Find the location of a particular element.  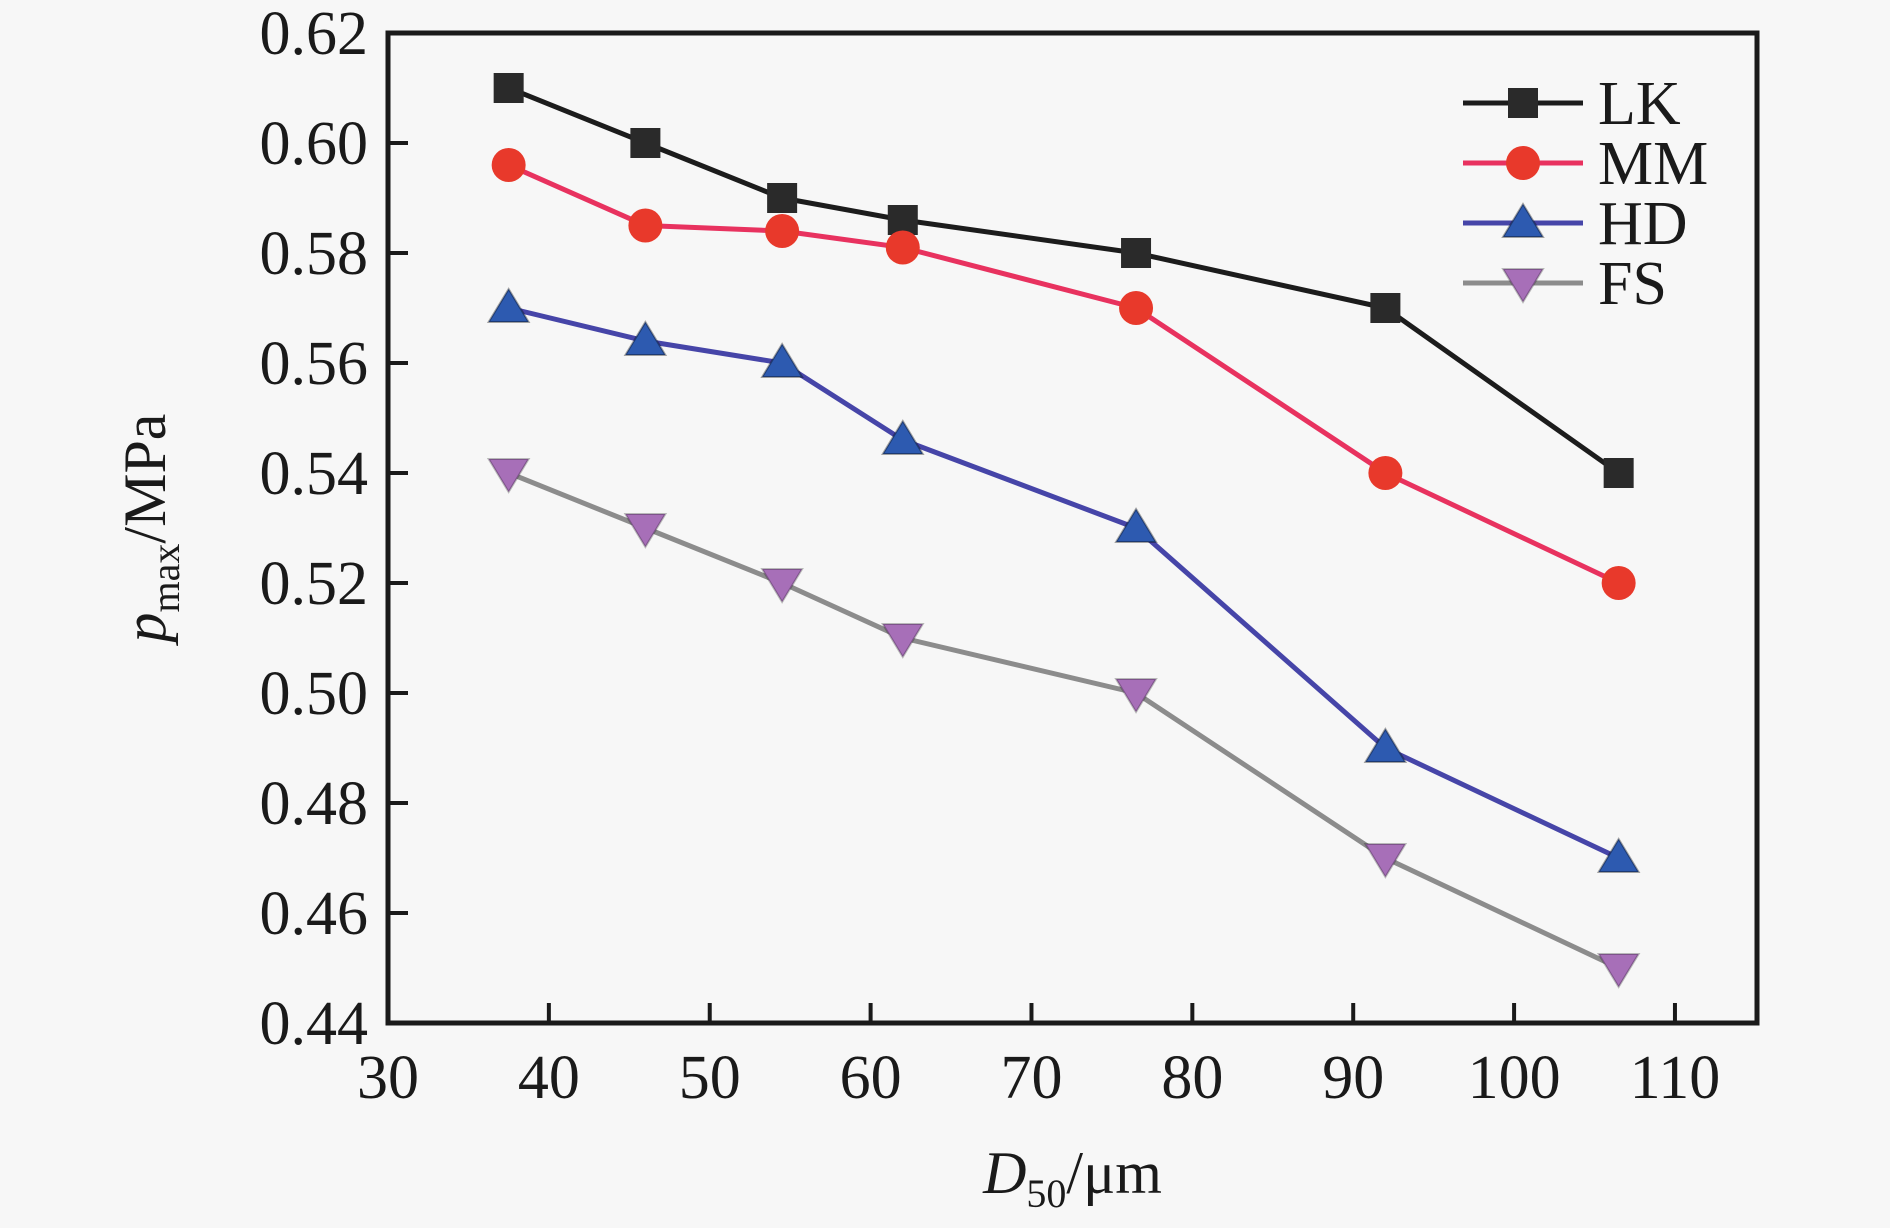

legend-MM-label: MM is located at coordinates (1653, 164).